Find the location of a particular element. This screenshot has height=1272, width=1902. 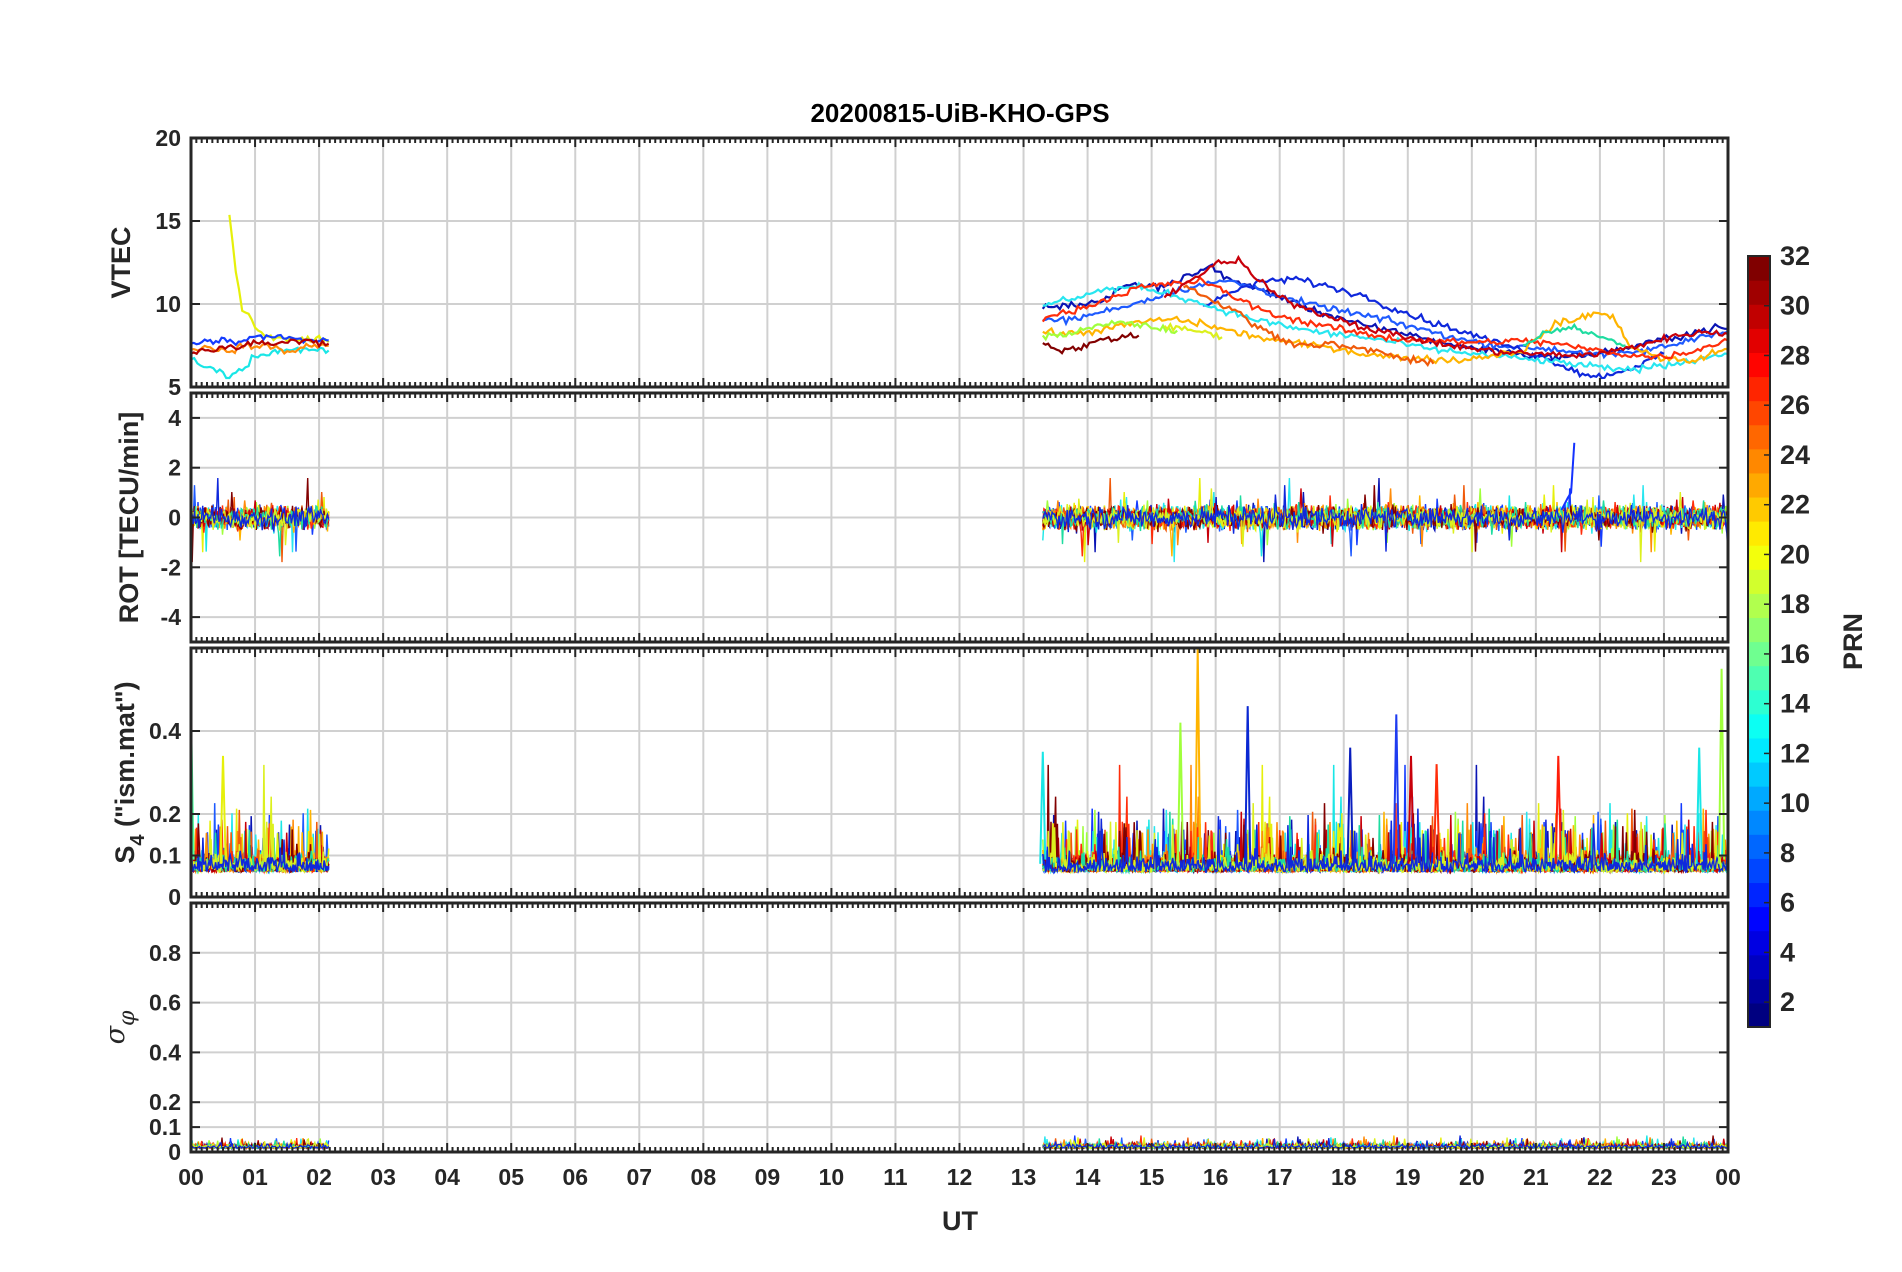

y-tick-label: 0.2 is located at coordinates (165, 1102).